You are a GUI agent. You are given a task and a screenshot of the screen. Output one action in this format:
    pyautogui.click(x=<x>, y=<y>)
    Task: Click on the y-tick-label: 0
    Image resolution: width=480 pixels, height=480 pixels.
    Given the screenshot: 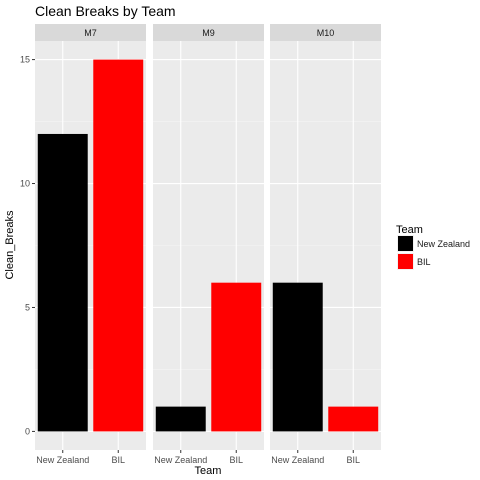 What is the action you would take?
    pyautogui.click(x=27, y=431)
    